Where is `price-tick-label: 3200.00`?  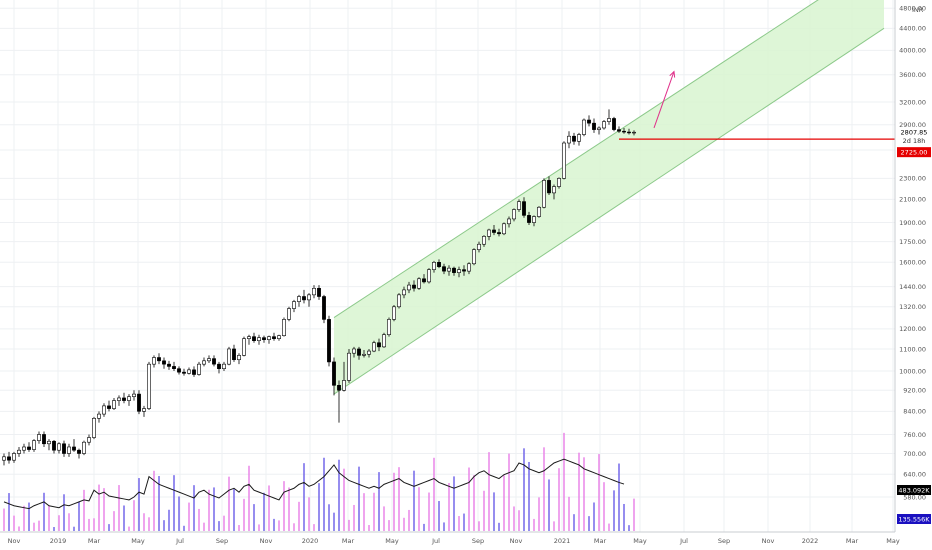 price-tick-label: 3200.00 is located at coordinates (912, 102).